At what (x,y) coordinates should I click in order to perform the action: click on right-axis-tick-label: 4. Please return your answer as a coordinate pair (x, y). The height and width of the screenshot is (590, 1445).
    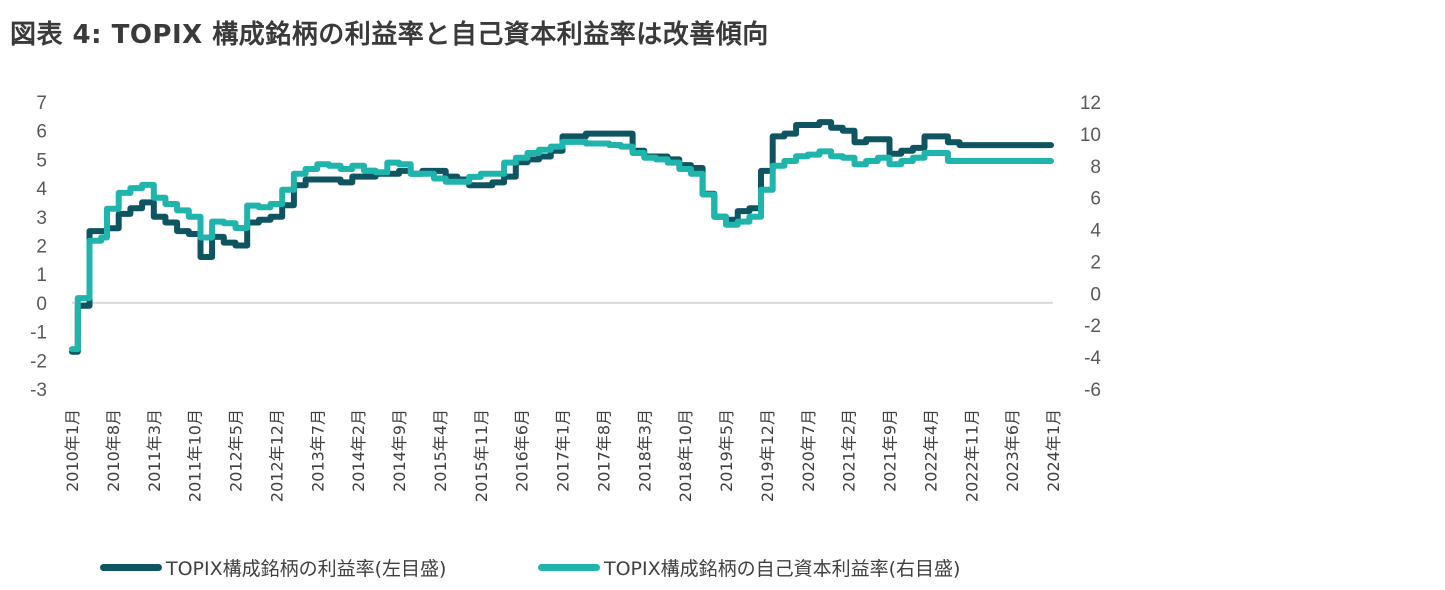
    Looking at the image, I should click on (1095, 231).